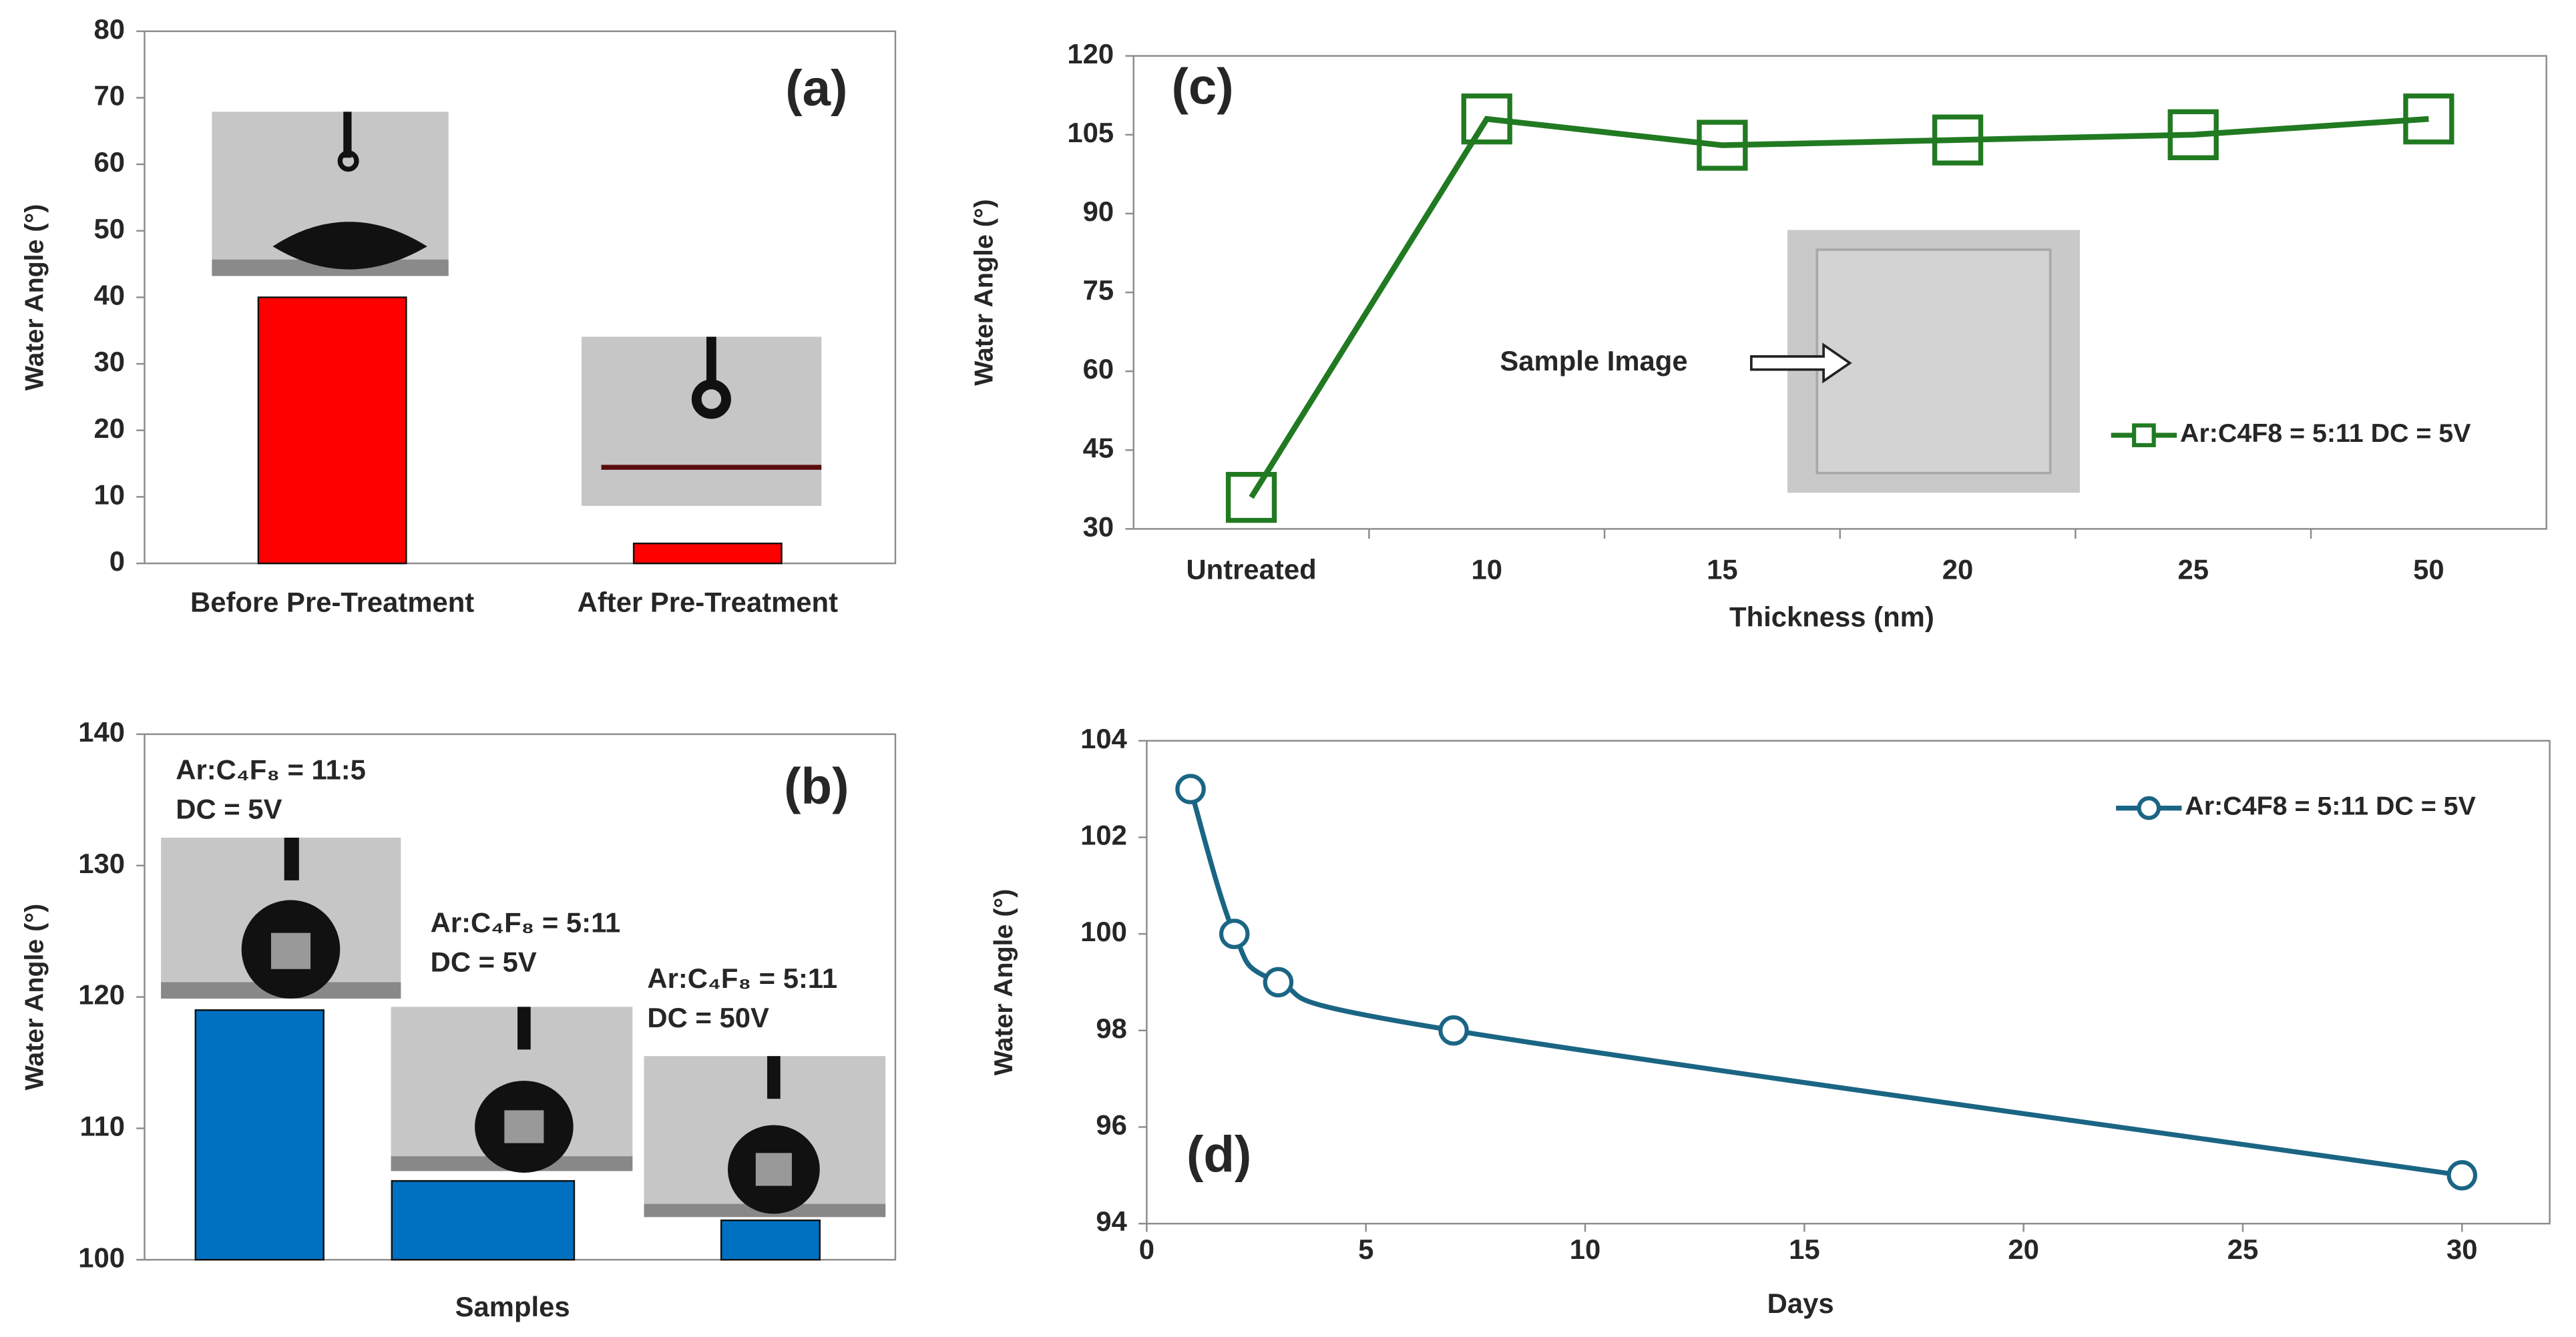 This screenshot has height=1337, width=2576. What do you see at coordinates (101, 732) in the screenshot?
I see `y-tick-label: 140` at bounding box center [101, 732].